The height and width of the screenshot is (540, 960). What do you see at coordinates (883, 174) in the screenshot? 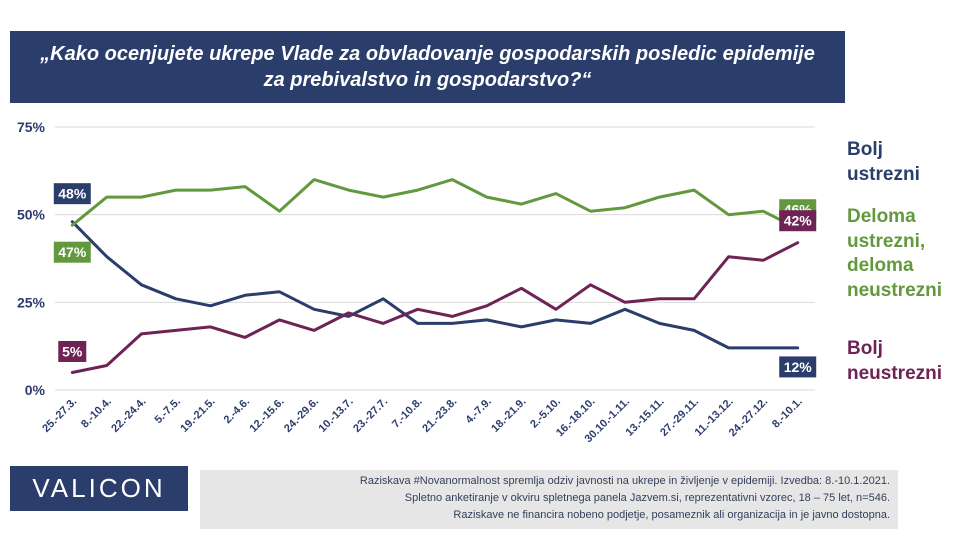
I see `legend-bolj-ustrezni-line-2: ustrezni` at bounding box center [883, 174].